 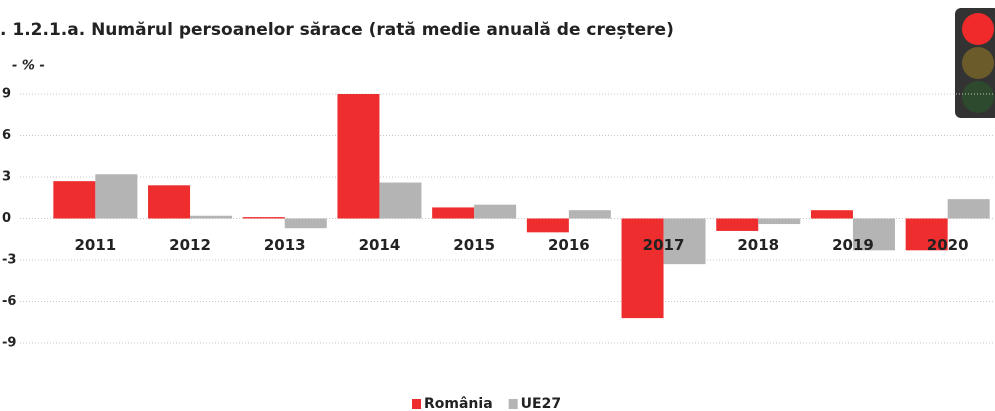 I want to click on y-tick-label: 0, so click(x=6, y=218).